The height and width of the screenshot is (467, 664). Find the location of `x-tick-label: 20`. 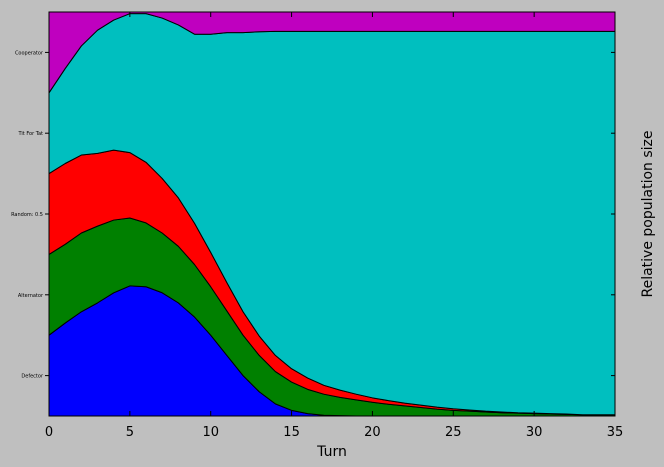

x-tick-label: 20 is located at coordinates (372, 432).